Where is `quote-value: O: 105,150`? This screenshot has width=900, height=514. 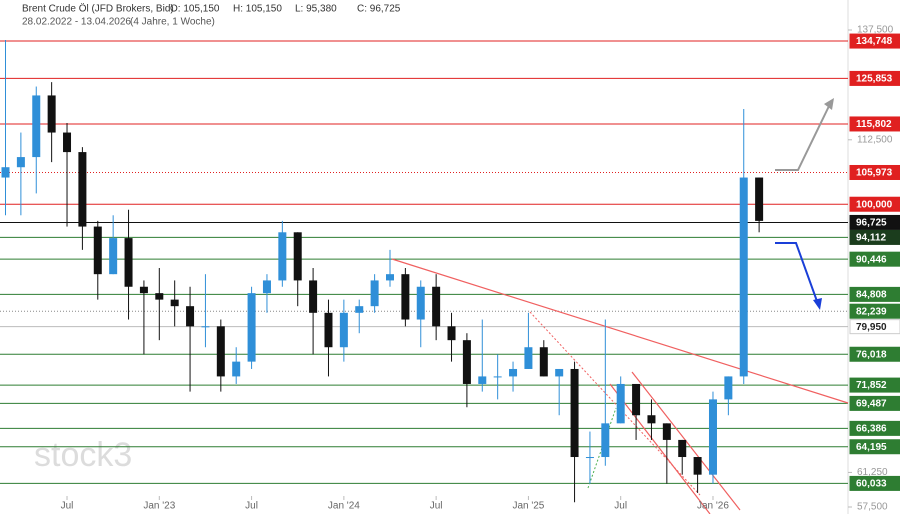 quote-value: O: 105,150 is located at coordinates (195, 9).